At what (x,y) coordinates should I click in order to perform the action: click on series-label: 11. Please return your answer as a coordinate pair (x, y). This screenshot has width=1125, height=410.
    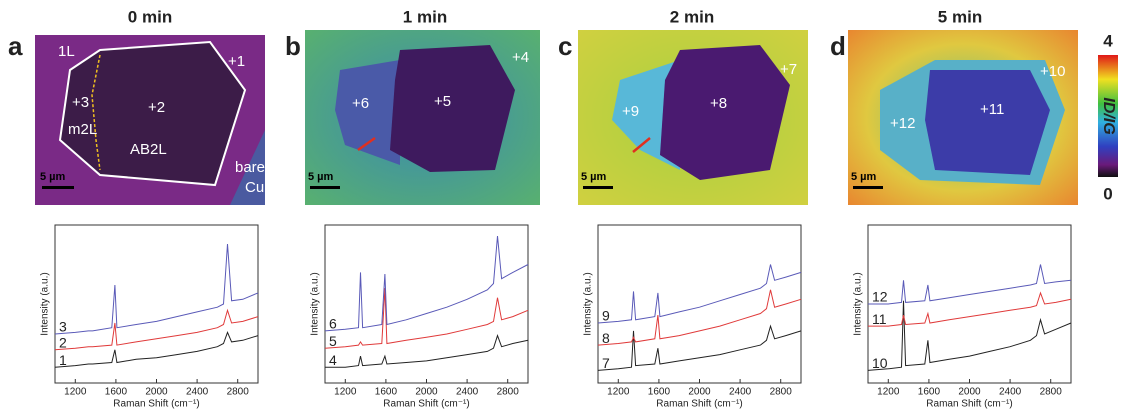
    Looking at the image, I should click on (879, 319).